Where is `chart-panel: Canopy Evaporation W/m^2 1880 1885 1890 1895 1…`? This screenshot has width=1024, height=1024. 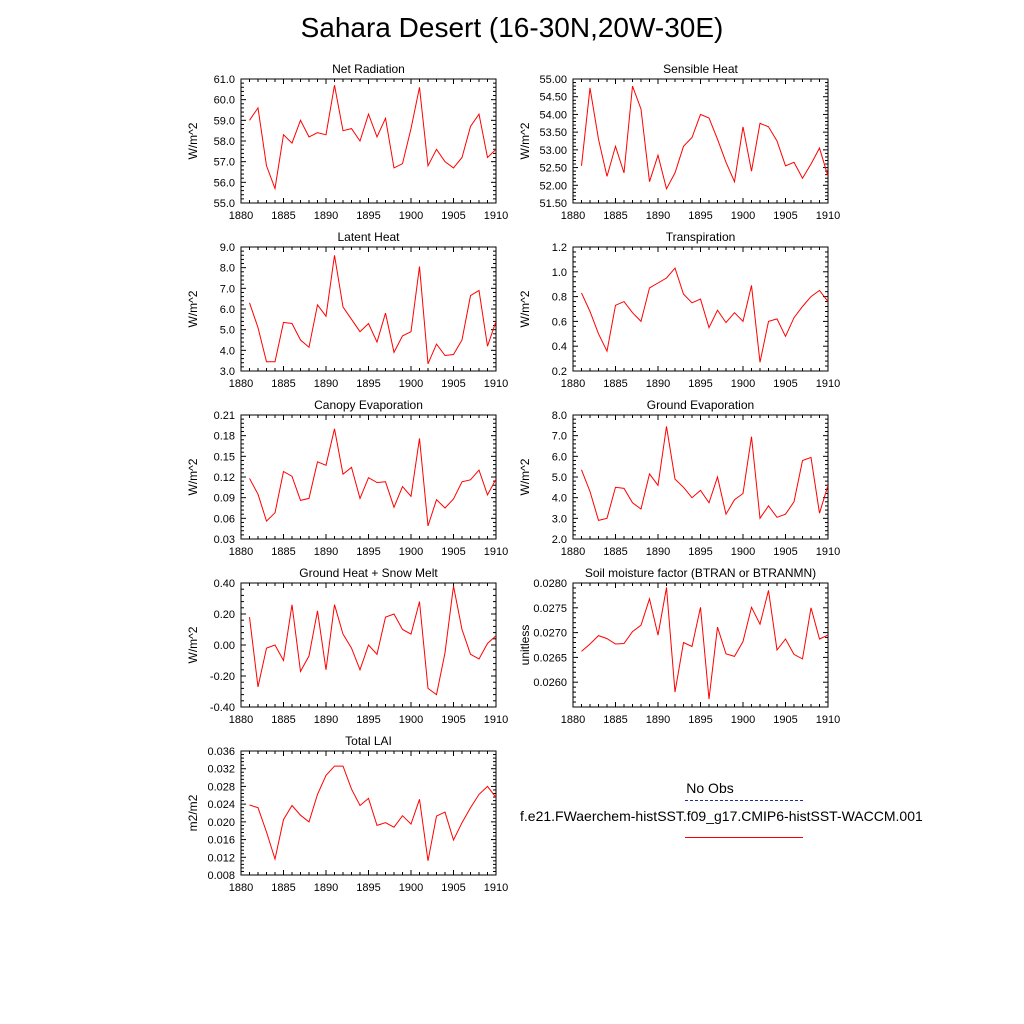
chart-panel: Canopy Evaporation W/m^2 1880 1885 1890 1895 1… is located at coordinates (347, 478).